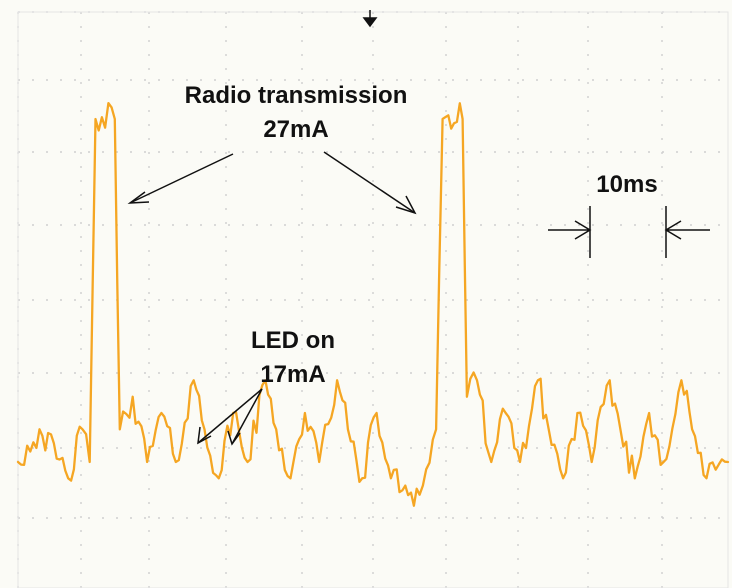 This screenshot has width=732, height=588. What do you see at coordinates (230, 416) in the screenshot?
I see `led-arrow-left` at bounding box center [230, 416].